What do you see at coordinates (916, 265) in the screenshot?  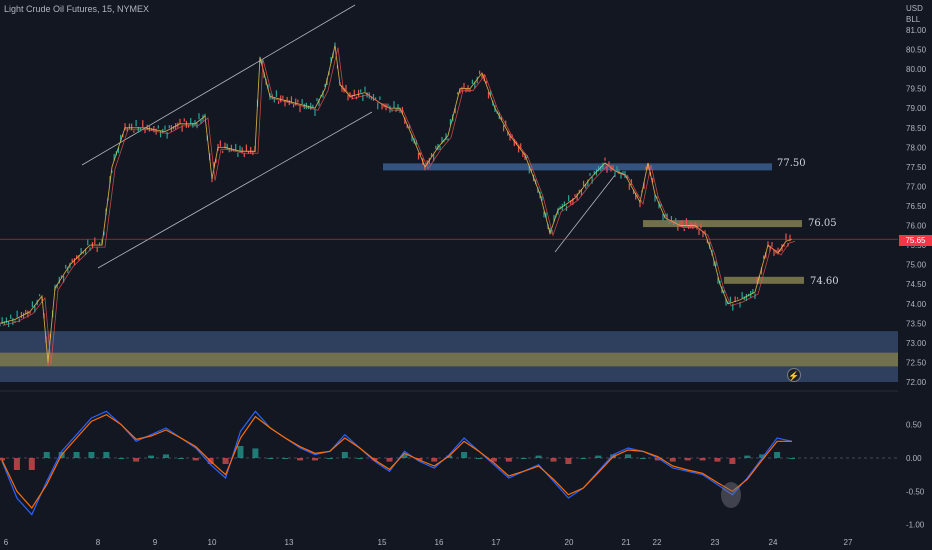 I see `price-tick-label: 75.00` at bounding box center [916, 265].